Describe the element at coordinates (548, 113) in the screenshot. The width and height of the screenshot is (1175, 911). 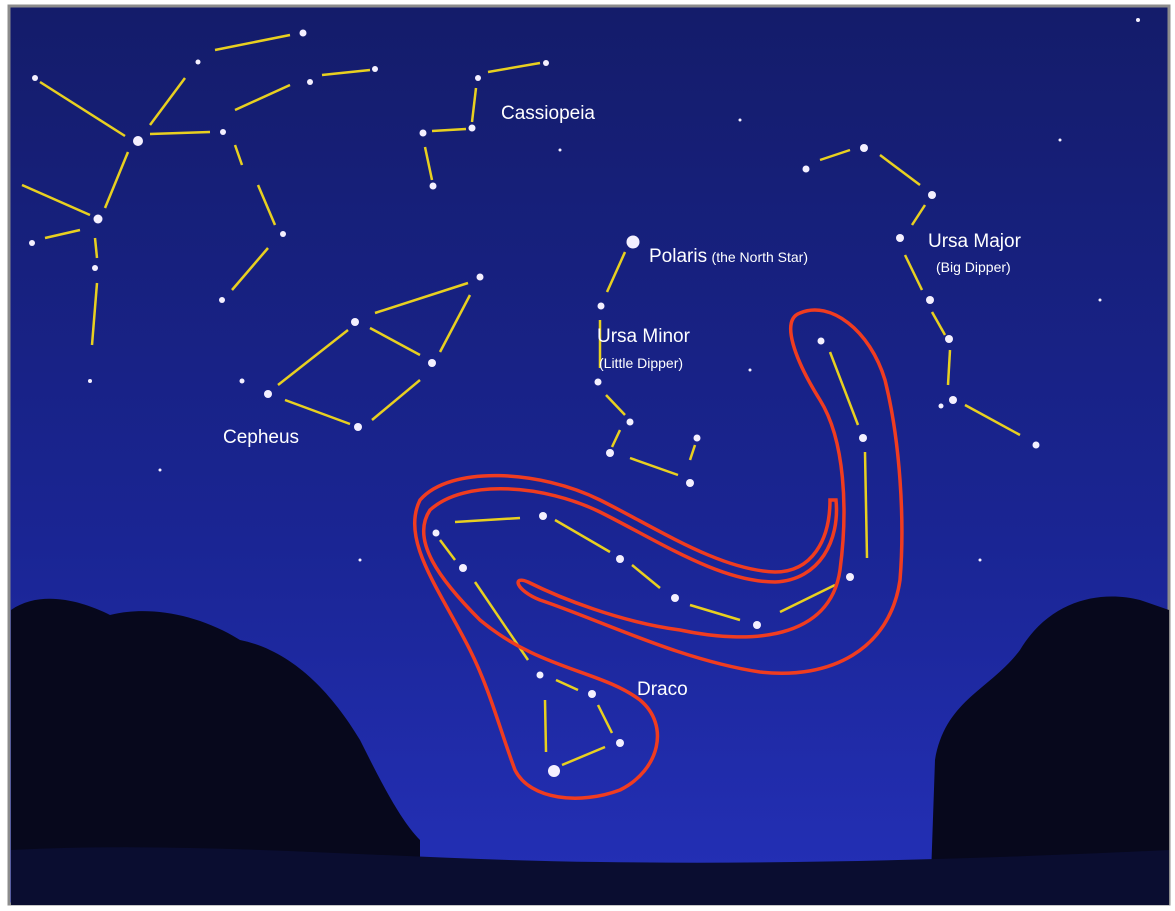
I see `label: Cassiopeia` at that location.